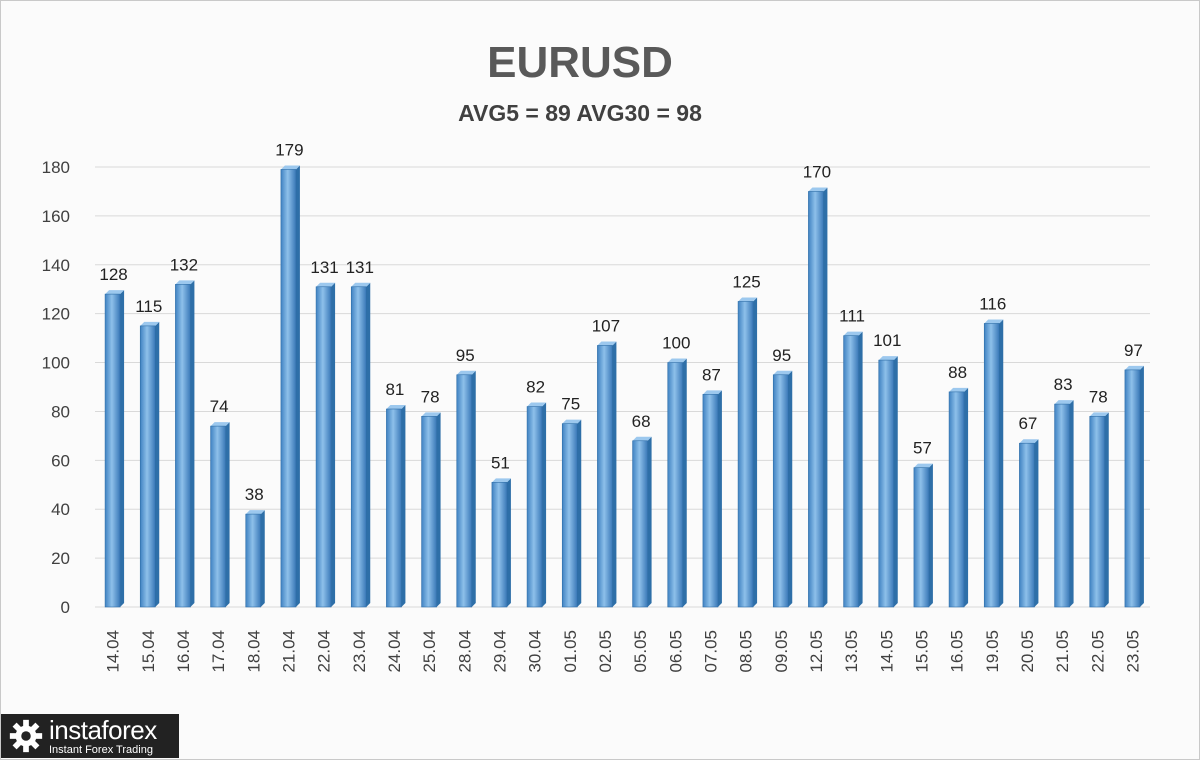 The height and width of the screenshot is (760, 1200). Describe the element at coordinates (90, 736) in the screenshot. I see `instaforex-logo: instaforex Instant Forex Trading` at that location.